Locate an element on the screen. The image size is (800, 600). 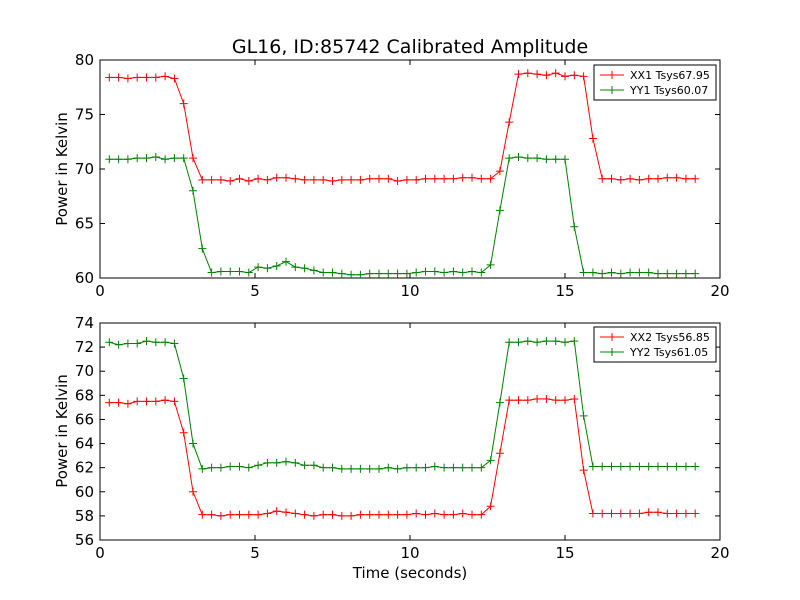
top-x-tick-label: 5 is located at coordinates (255, 291).